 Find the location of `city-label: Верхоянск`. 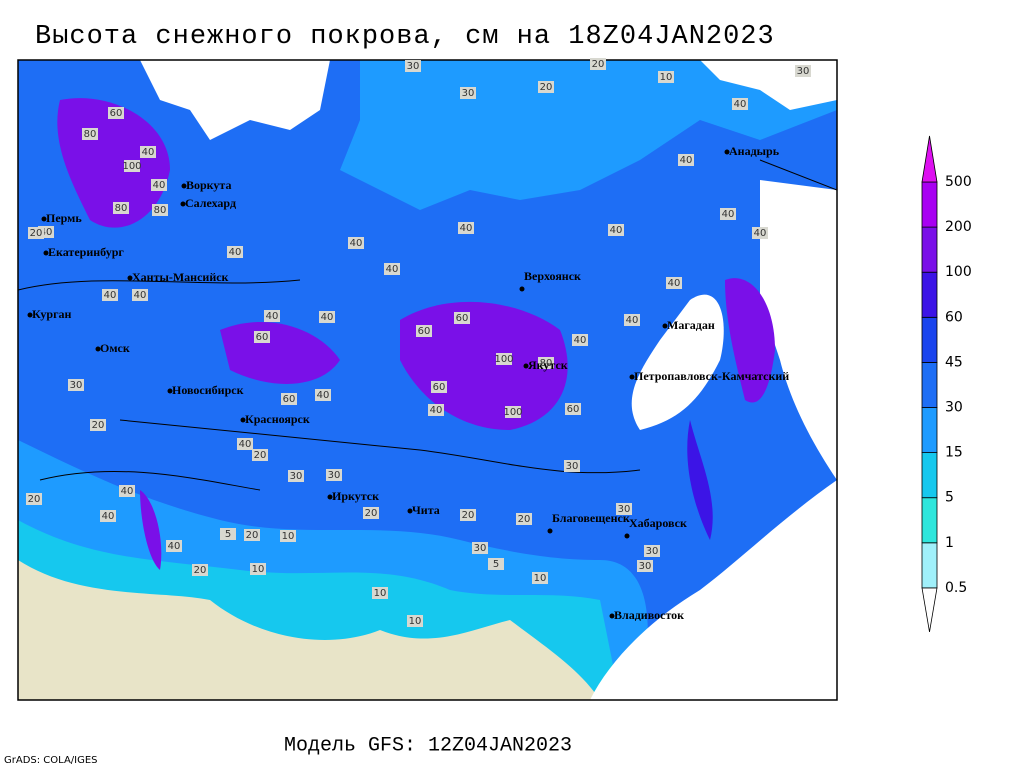

city-label: Верхоянск is located at coordinates (552, 276).